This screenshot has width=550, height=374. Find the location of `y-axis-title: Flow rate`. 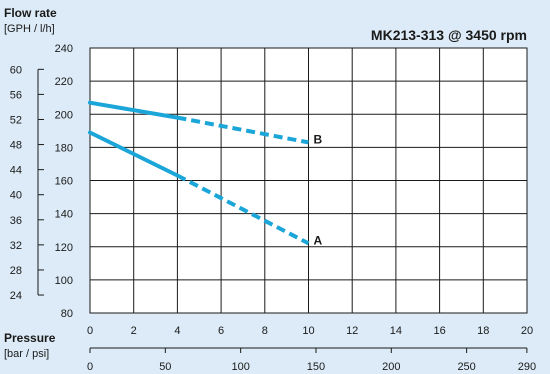

y-axis-title: Flow rate is located at coordinates (30, 13).